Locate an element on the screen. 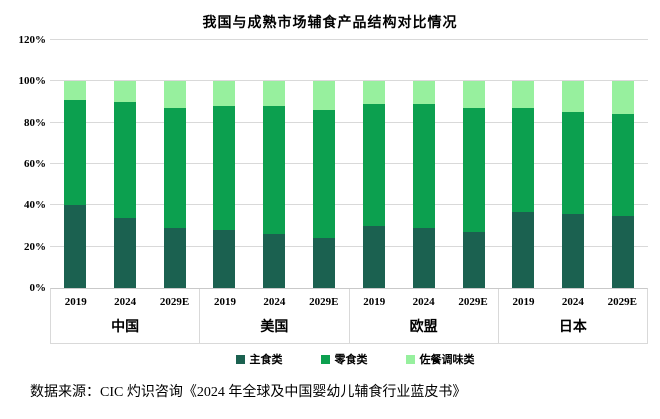  bar-slot-欧盟-2024 is located at coordinates (424, 164).